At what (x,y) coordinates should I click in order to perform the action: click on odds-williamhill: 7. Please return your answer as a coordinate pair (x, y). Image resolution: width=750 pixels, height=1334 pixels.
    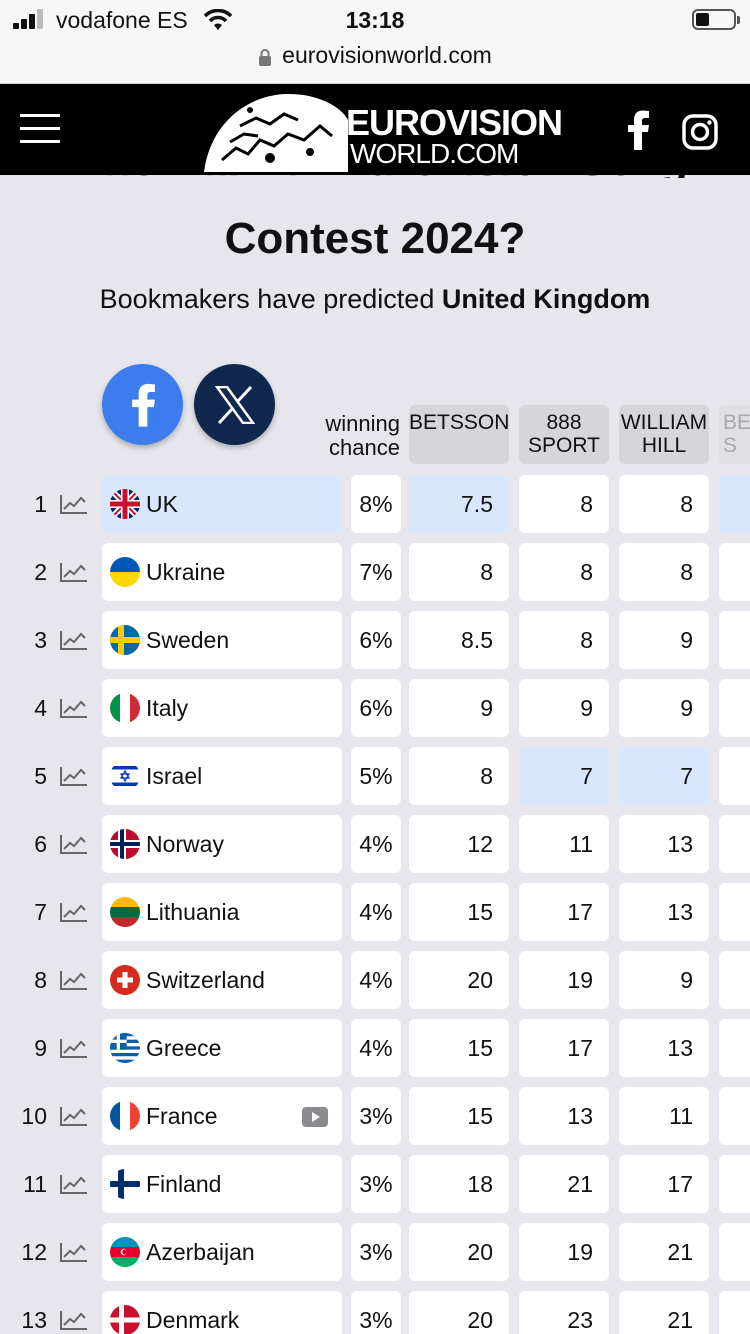
    Looking at the image, I should click on (664, 776).